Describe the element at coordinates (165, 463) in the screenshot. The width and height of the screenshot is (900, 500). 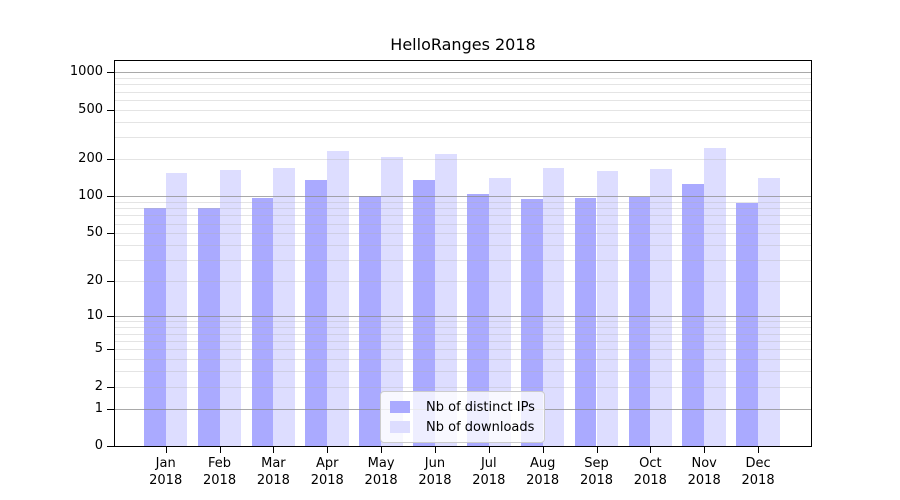
I see `x-tick-month: Jan` at that location.